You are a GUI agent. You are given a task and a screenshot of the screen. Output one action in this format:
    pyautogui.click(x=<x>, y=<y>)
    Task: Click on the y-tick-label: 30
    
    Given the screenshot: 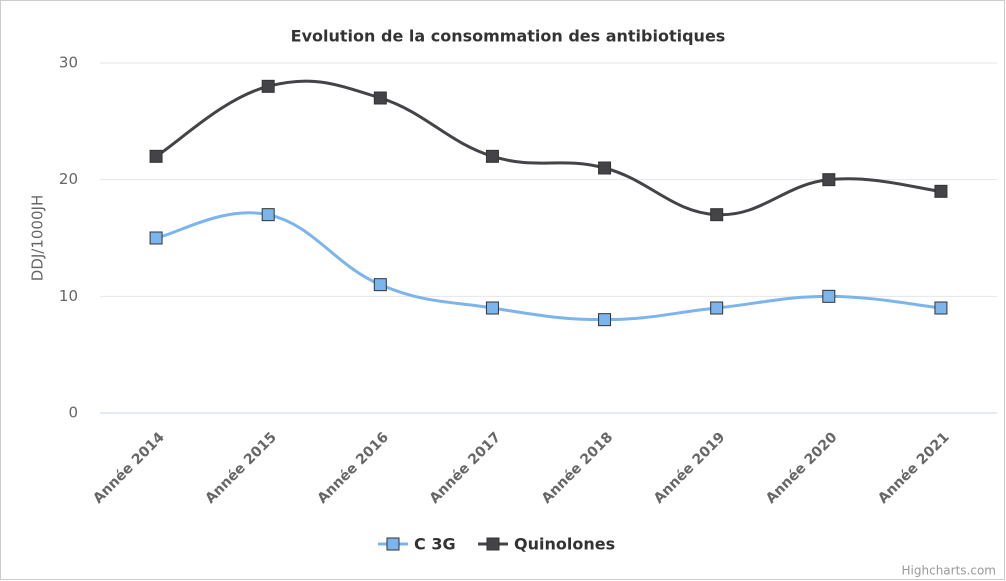 What is the action you would take?
    pyautogui.click(x=68, y=63)
    